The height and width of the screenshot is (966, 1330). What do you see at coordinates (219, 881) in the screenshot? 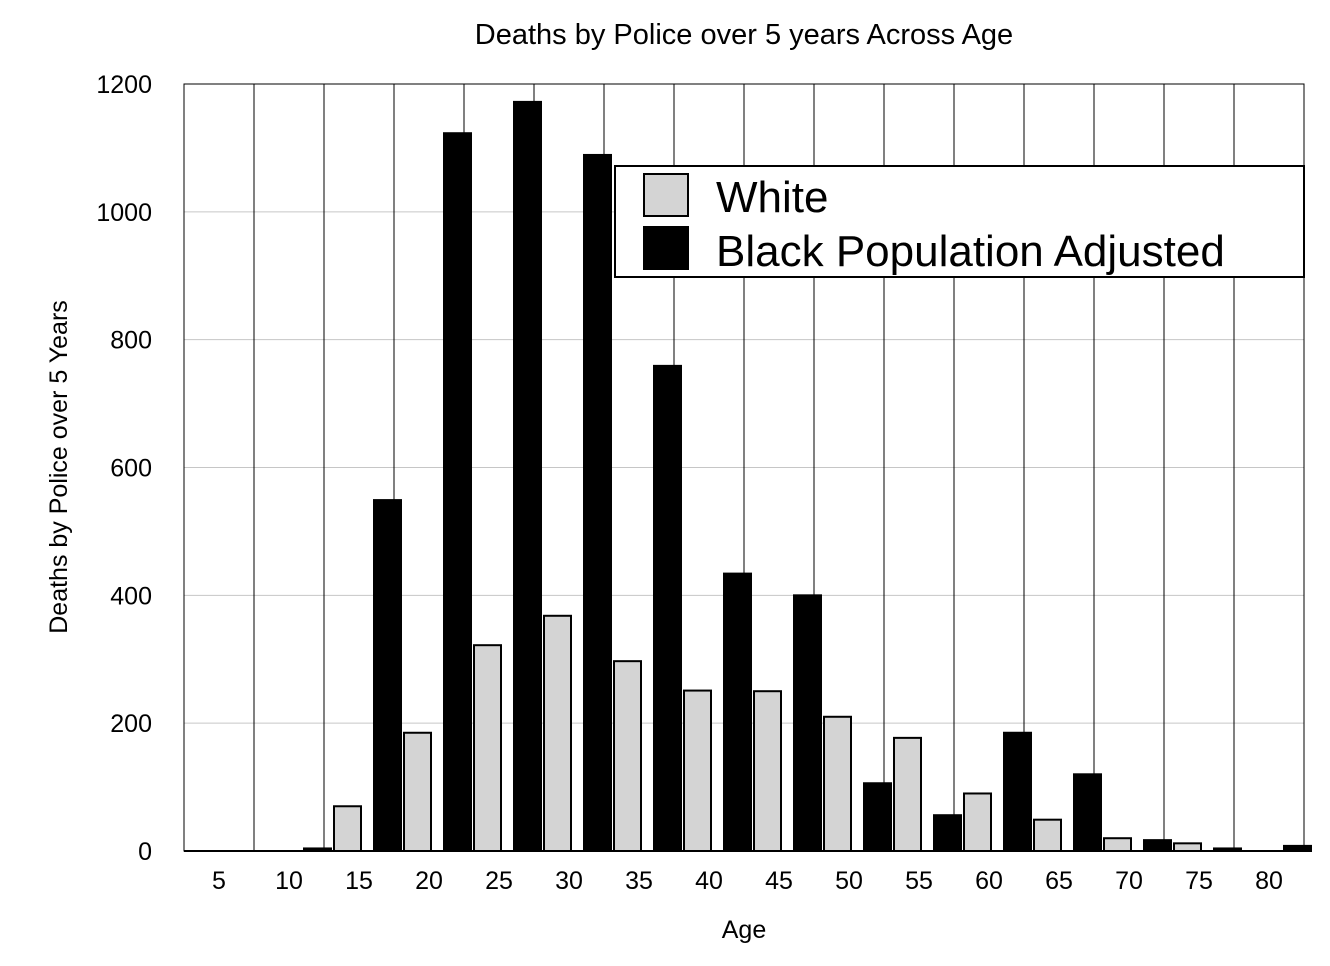
I see `x-tick-label: 5` at bounding box center [219, 881].